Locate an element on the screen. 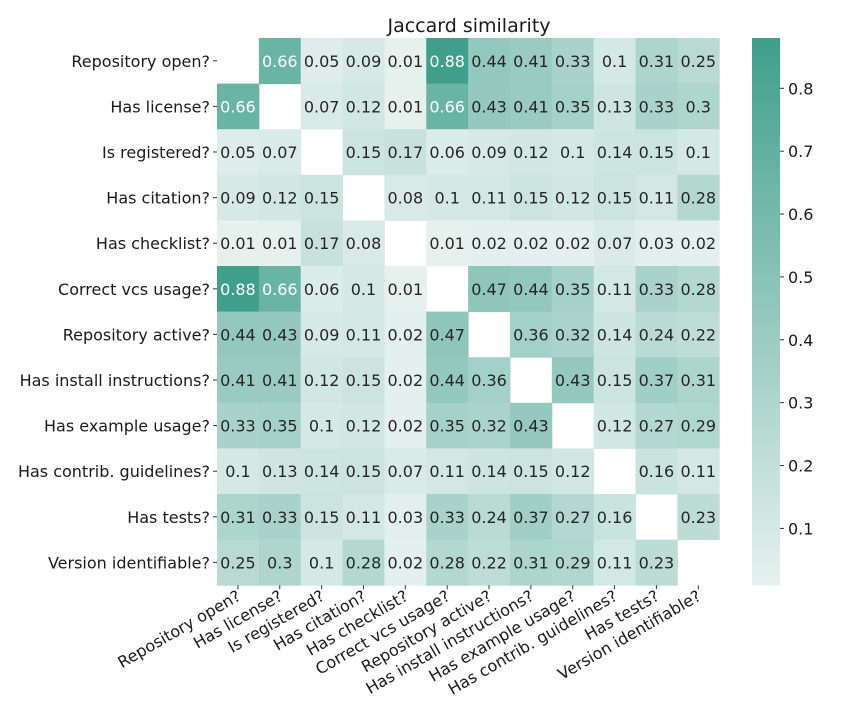 Image resolution: width=864 pixels, height=720 pixels. cell-value-label: 0.88 is located at coordinates (238, 289).